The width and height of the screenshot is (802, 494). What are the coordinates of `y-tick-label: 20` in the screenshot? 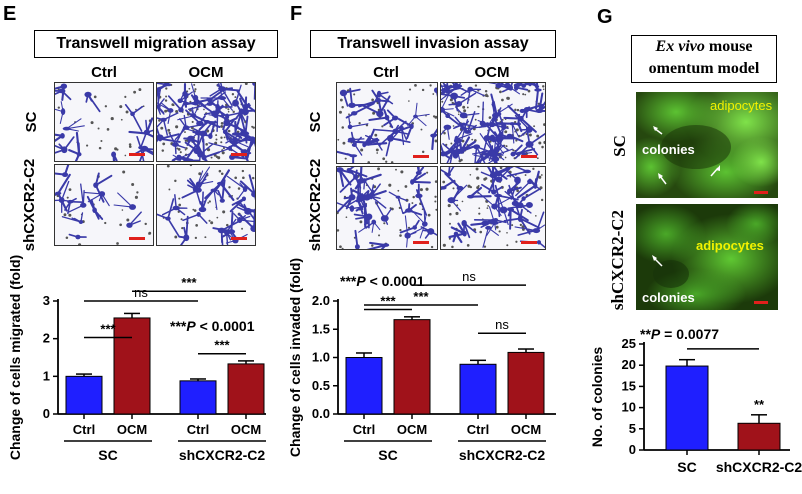 It's located at (629, 364).